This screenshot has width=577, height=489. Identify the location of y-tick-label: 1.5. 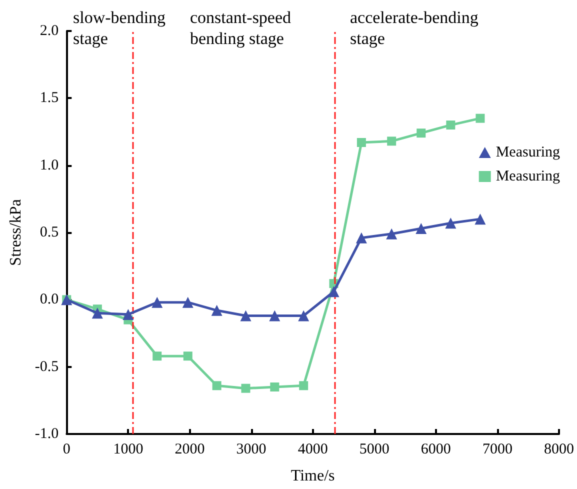
(49, 98).